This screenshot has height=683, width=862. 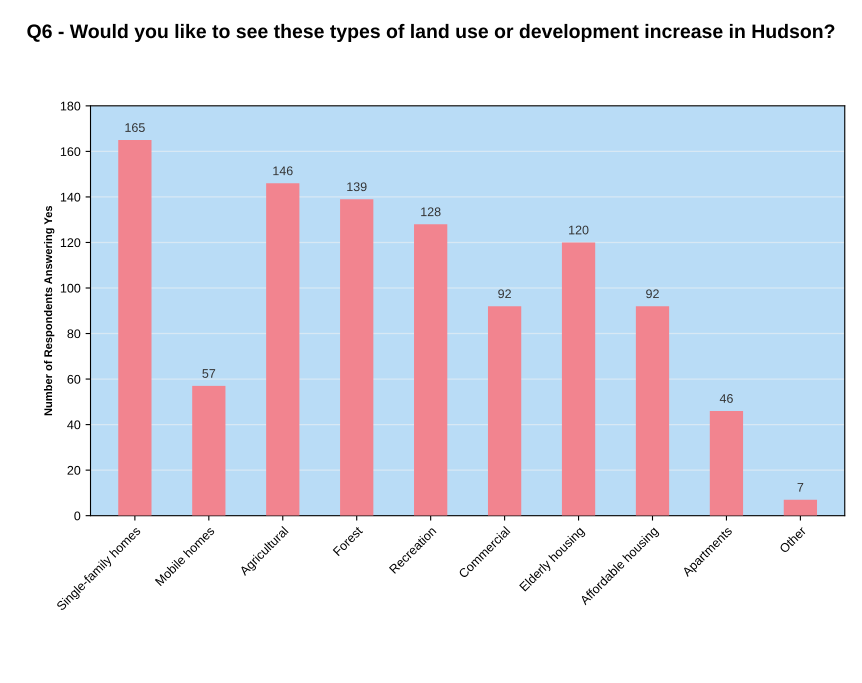 What do you see at coordinates (578, 230) in the screenshot?
I see `data-label: 120` at bounding box center [578, 230].